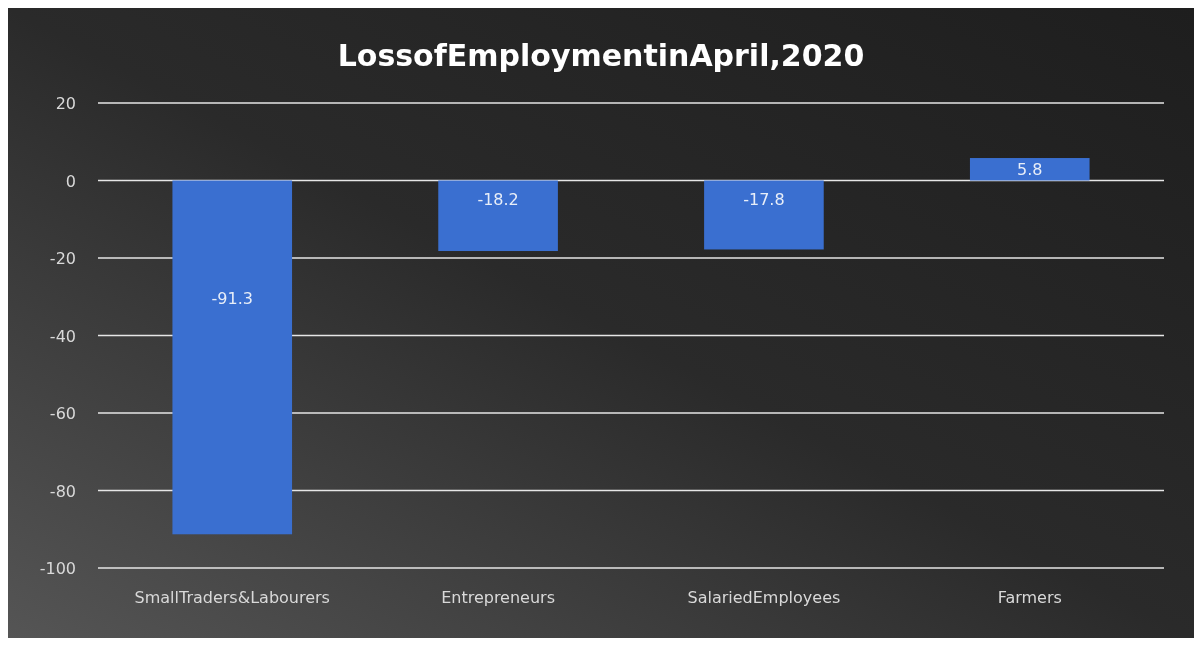  What do you see at coordinates (764, 597) in the screenshot?
I see `x-tick-label: SalariedEmployees` at bounding box center [764, 597].